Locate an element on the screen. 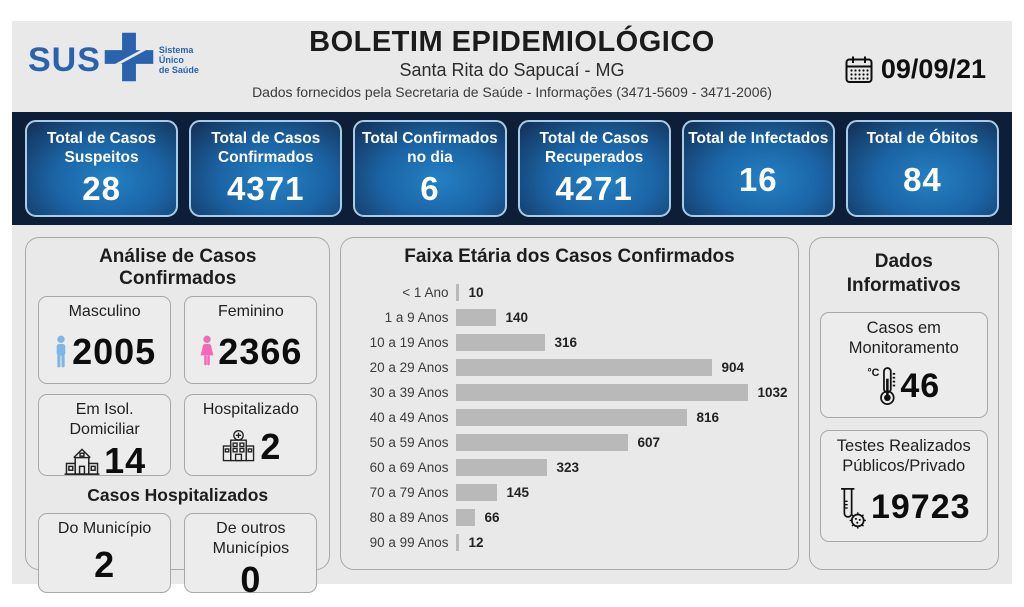 The width and height of the screenshot is (1024, 607). stat-mini-card: Masculino 2005 is located at coordinates (105, 340).